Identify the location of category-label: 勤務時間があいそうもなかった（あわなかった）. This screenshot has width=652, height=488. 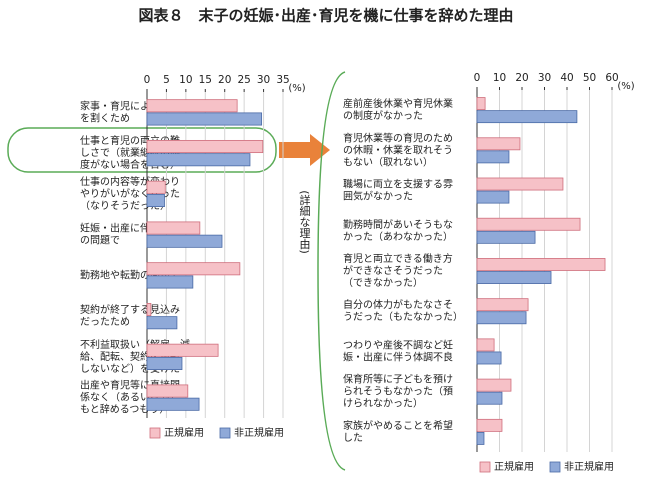
(398, 230).